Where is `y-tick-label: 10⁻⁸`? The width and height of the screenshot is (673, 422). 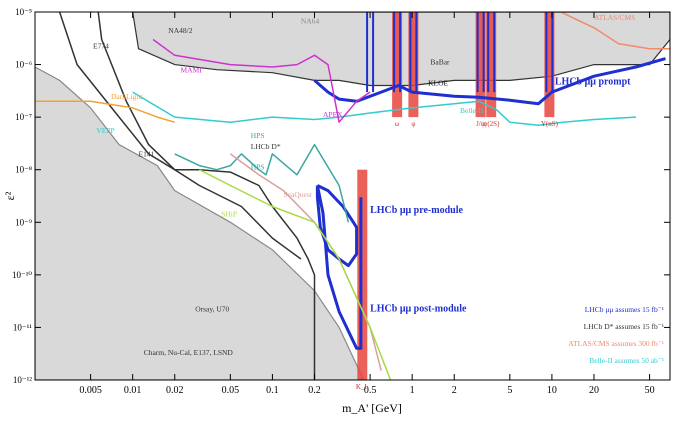 y-tick-label: 10⁻⁸ is located at coordinates (23, 170).